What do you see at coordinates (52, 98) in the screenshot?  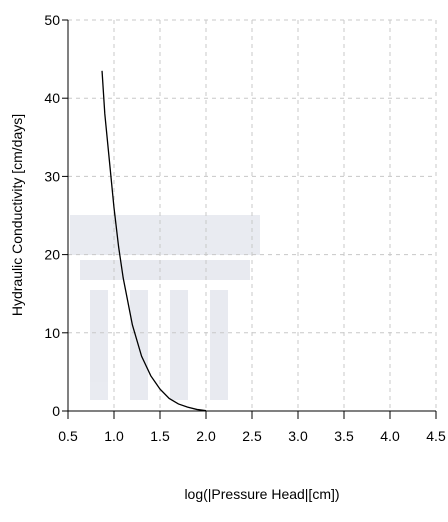 I see `y-tick-label: 40` at bounding box center [52, 98].